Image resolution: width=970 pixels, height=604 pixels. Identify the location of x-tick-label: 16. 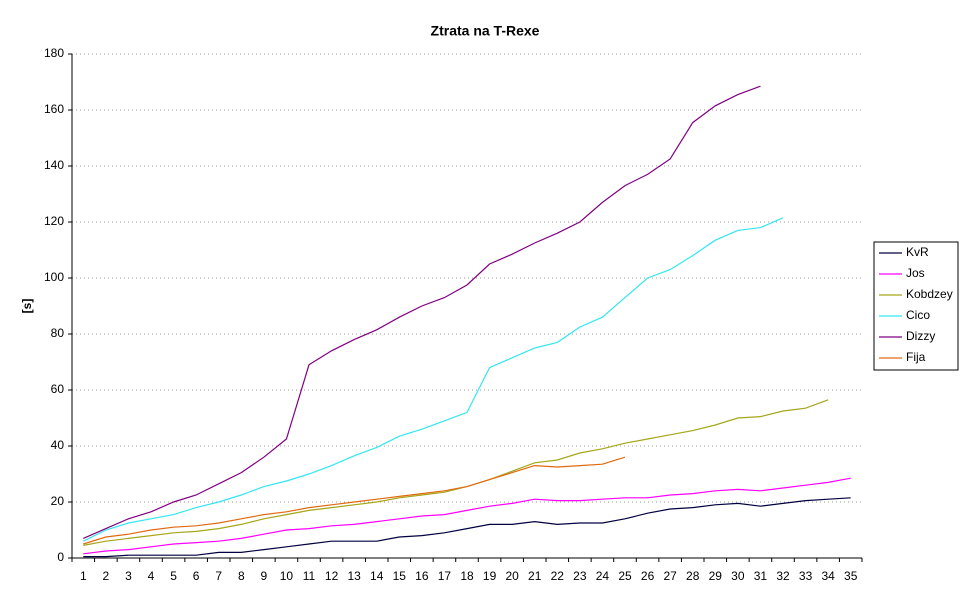
(422, 576).